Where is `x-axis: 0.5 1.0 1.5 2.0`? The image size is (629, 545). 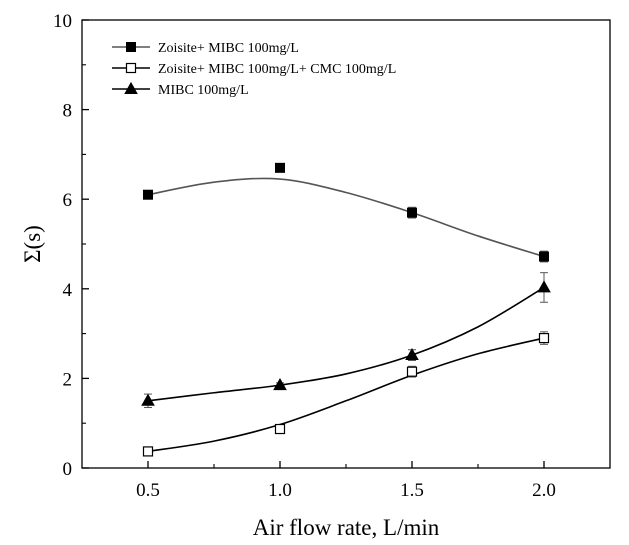
x-axis: 0.5 1.0 1.5 2.0 is located at coordinates (346, 481).